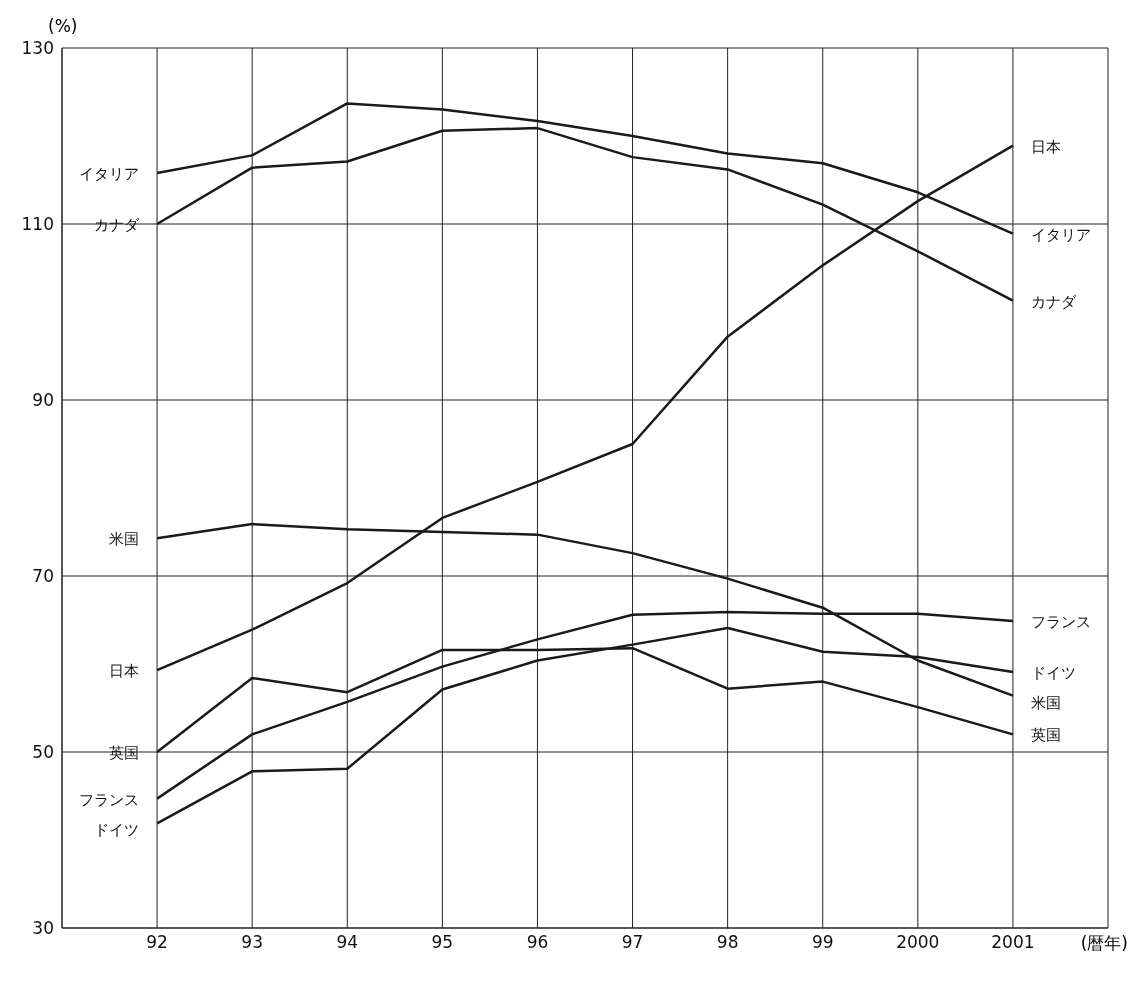 The image size is (1139, 983). I want to click on x-tick-label: 96, so click(537, 942).